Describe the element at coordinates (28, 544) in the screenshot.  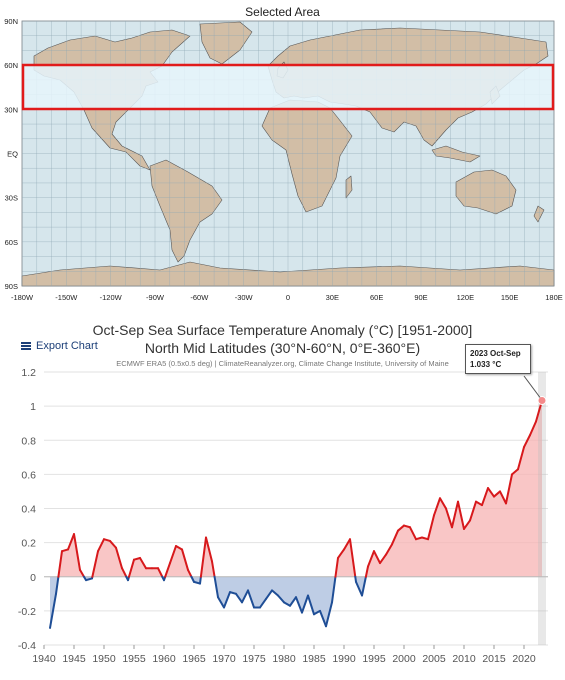
I see `y-tick-label: 0.2` at that location.